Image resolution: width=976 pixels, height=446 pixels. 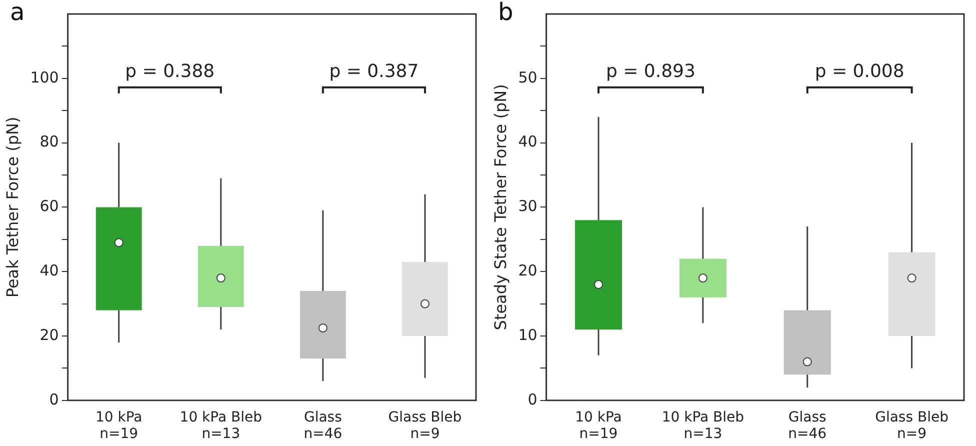 I want to click on annotation: p = 0.008, so click(x=859, y=71).